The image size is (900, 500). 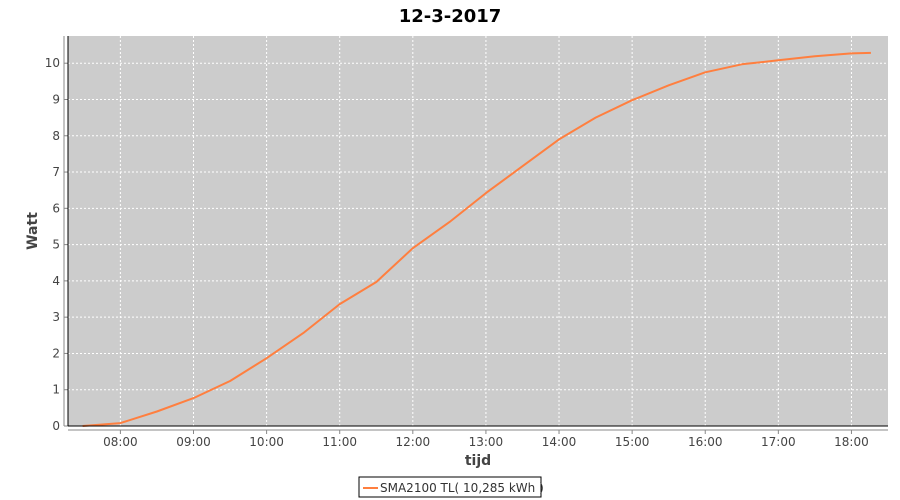 I want to click on x-tick-label: 12:00, so click(x=413, y=442).